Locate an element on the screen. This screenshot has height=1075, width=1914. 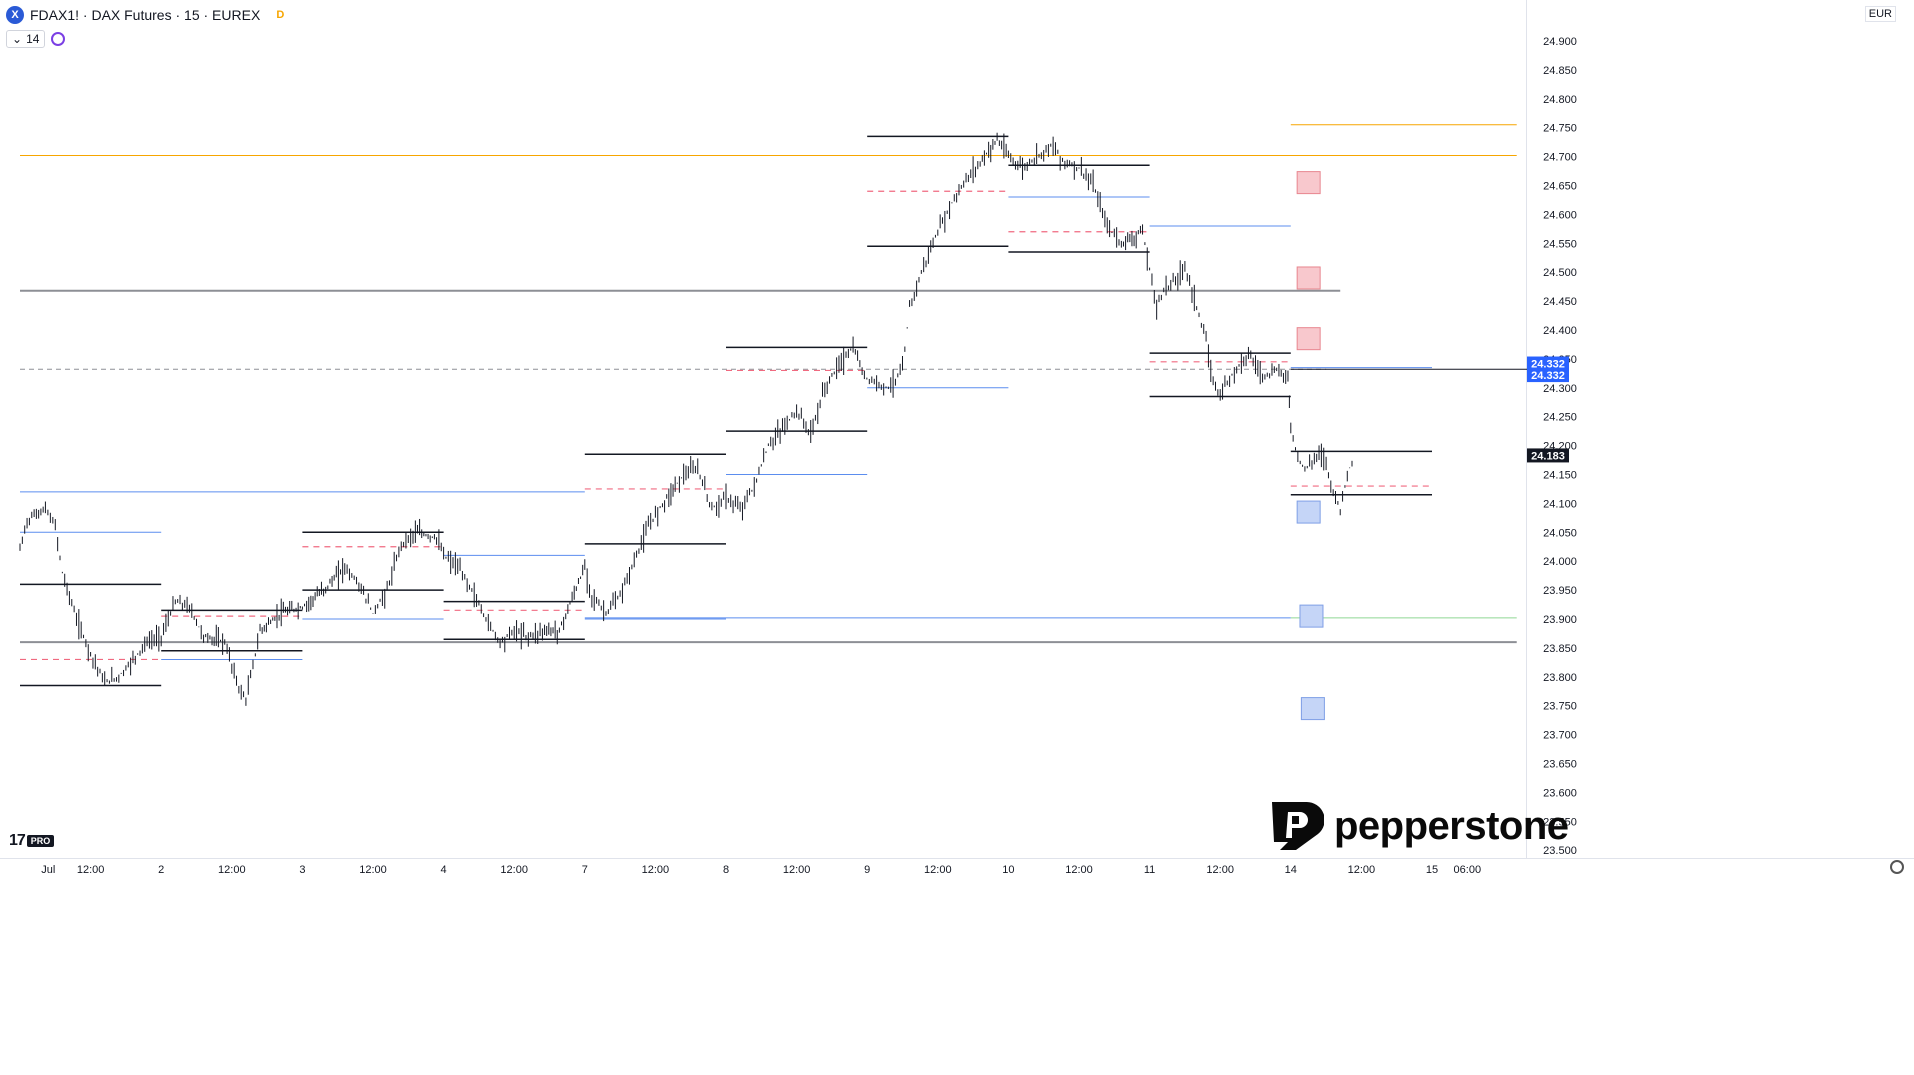
pepperstone-branding: pepperstone is located at coordinates (1417, 826).